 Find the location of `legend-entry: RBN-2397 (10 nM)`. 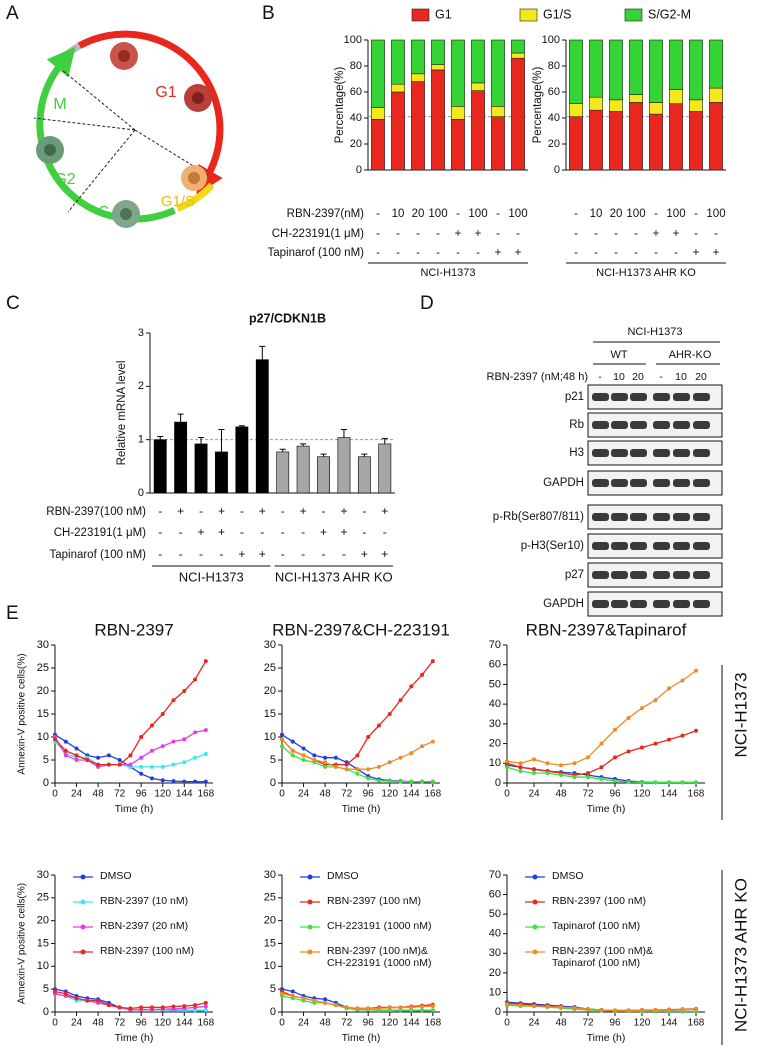

legend-entry: RBN-2397 (10 nM) is located at coordinates (144, 901).